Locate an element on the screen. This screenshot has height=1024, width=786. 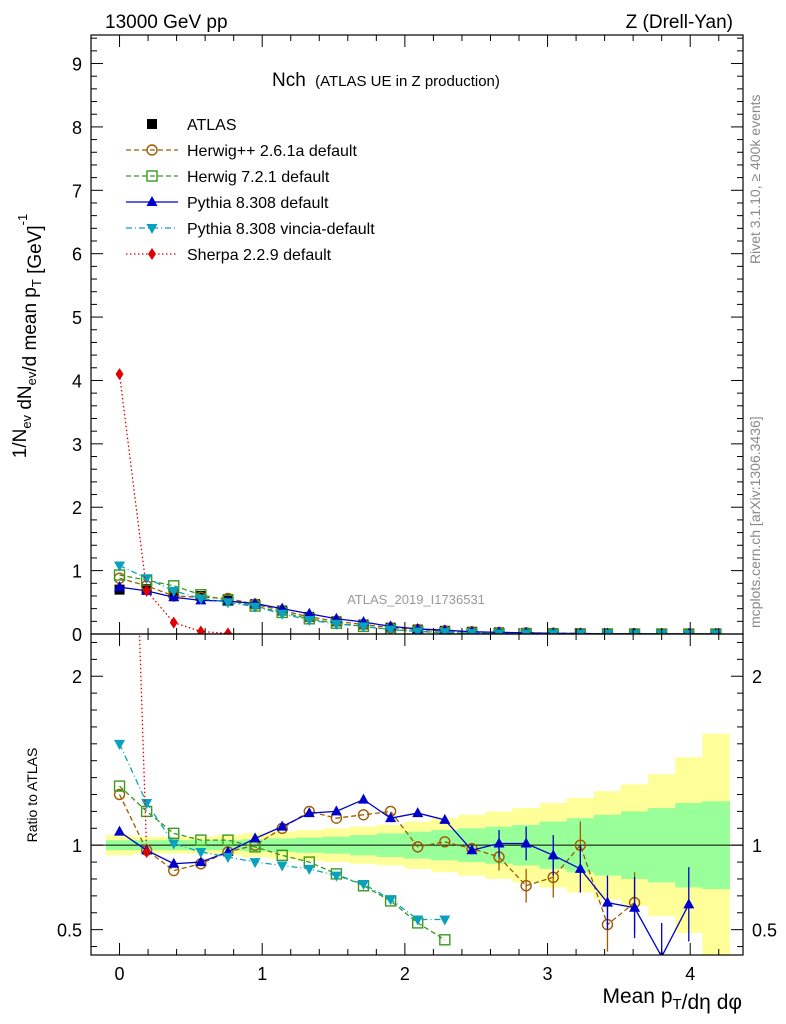
legend-entry-1: Herwig++ 2.6.1a default is located at coordinates (241, 151).